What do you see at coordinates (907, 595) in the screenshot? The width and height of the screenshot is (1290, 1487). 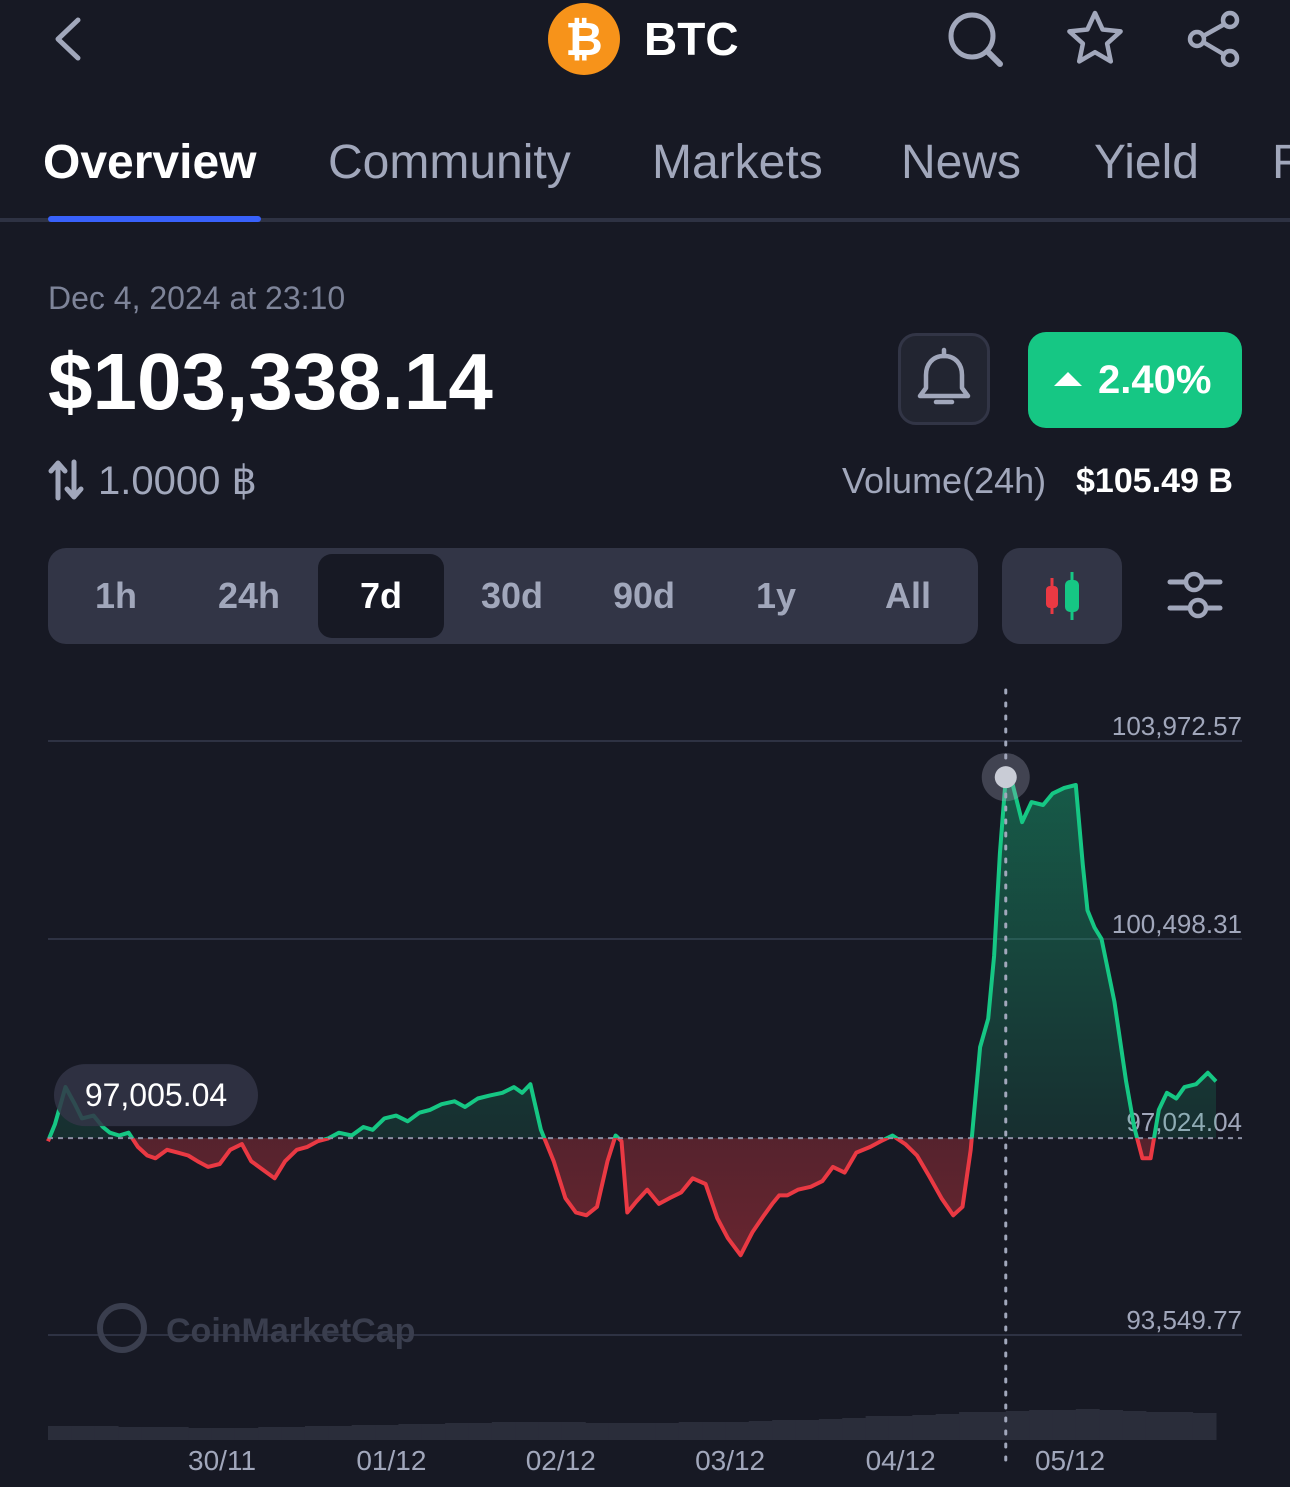 I see `range-all: All` at bounding box center [907, 595].